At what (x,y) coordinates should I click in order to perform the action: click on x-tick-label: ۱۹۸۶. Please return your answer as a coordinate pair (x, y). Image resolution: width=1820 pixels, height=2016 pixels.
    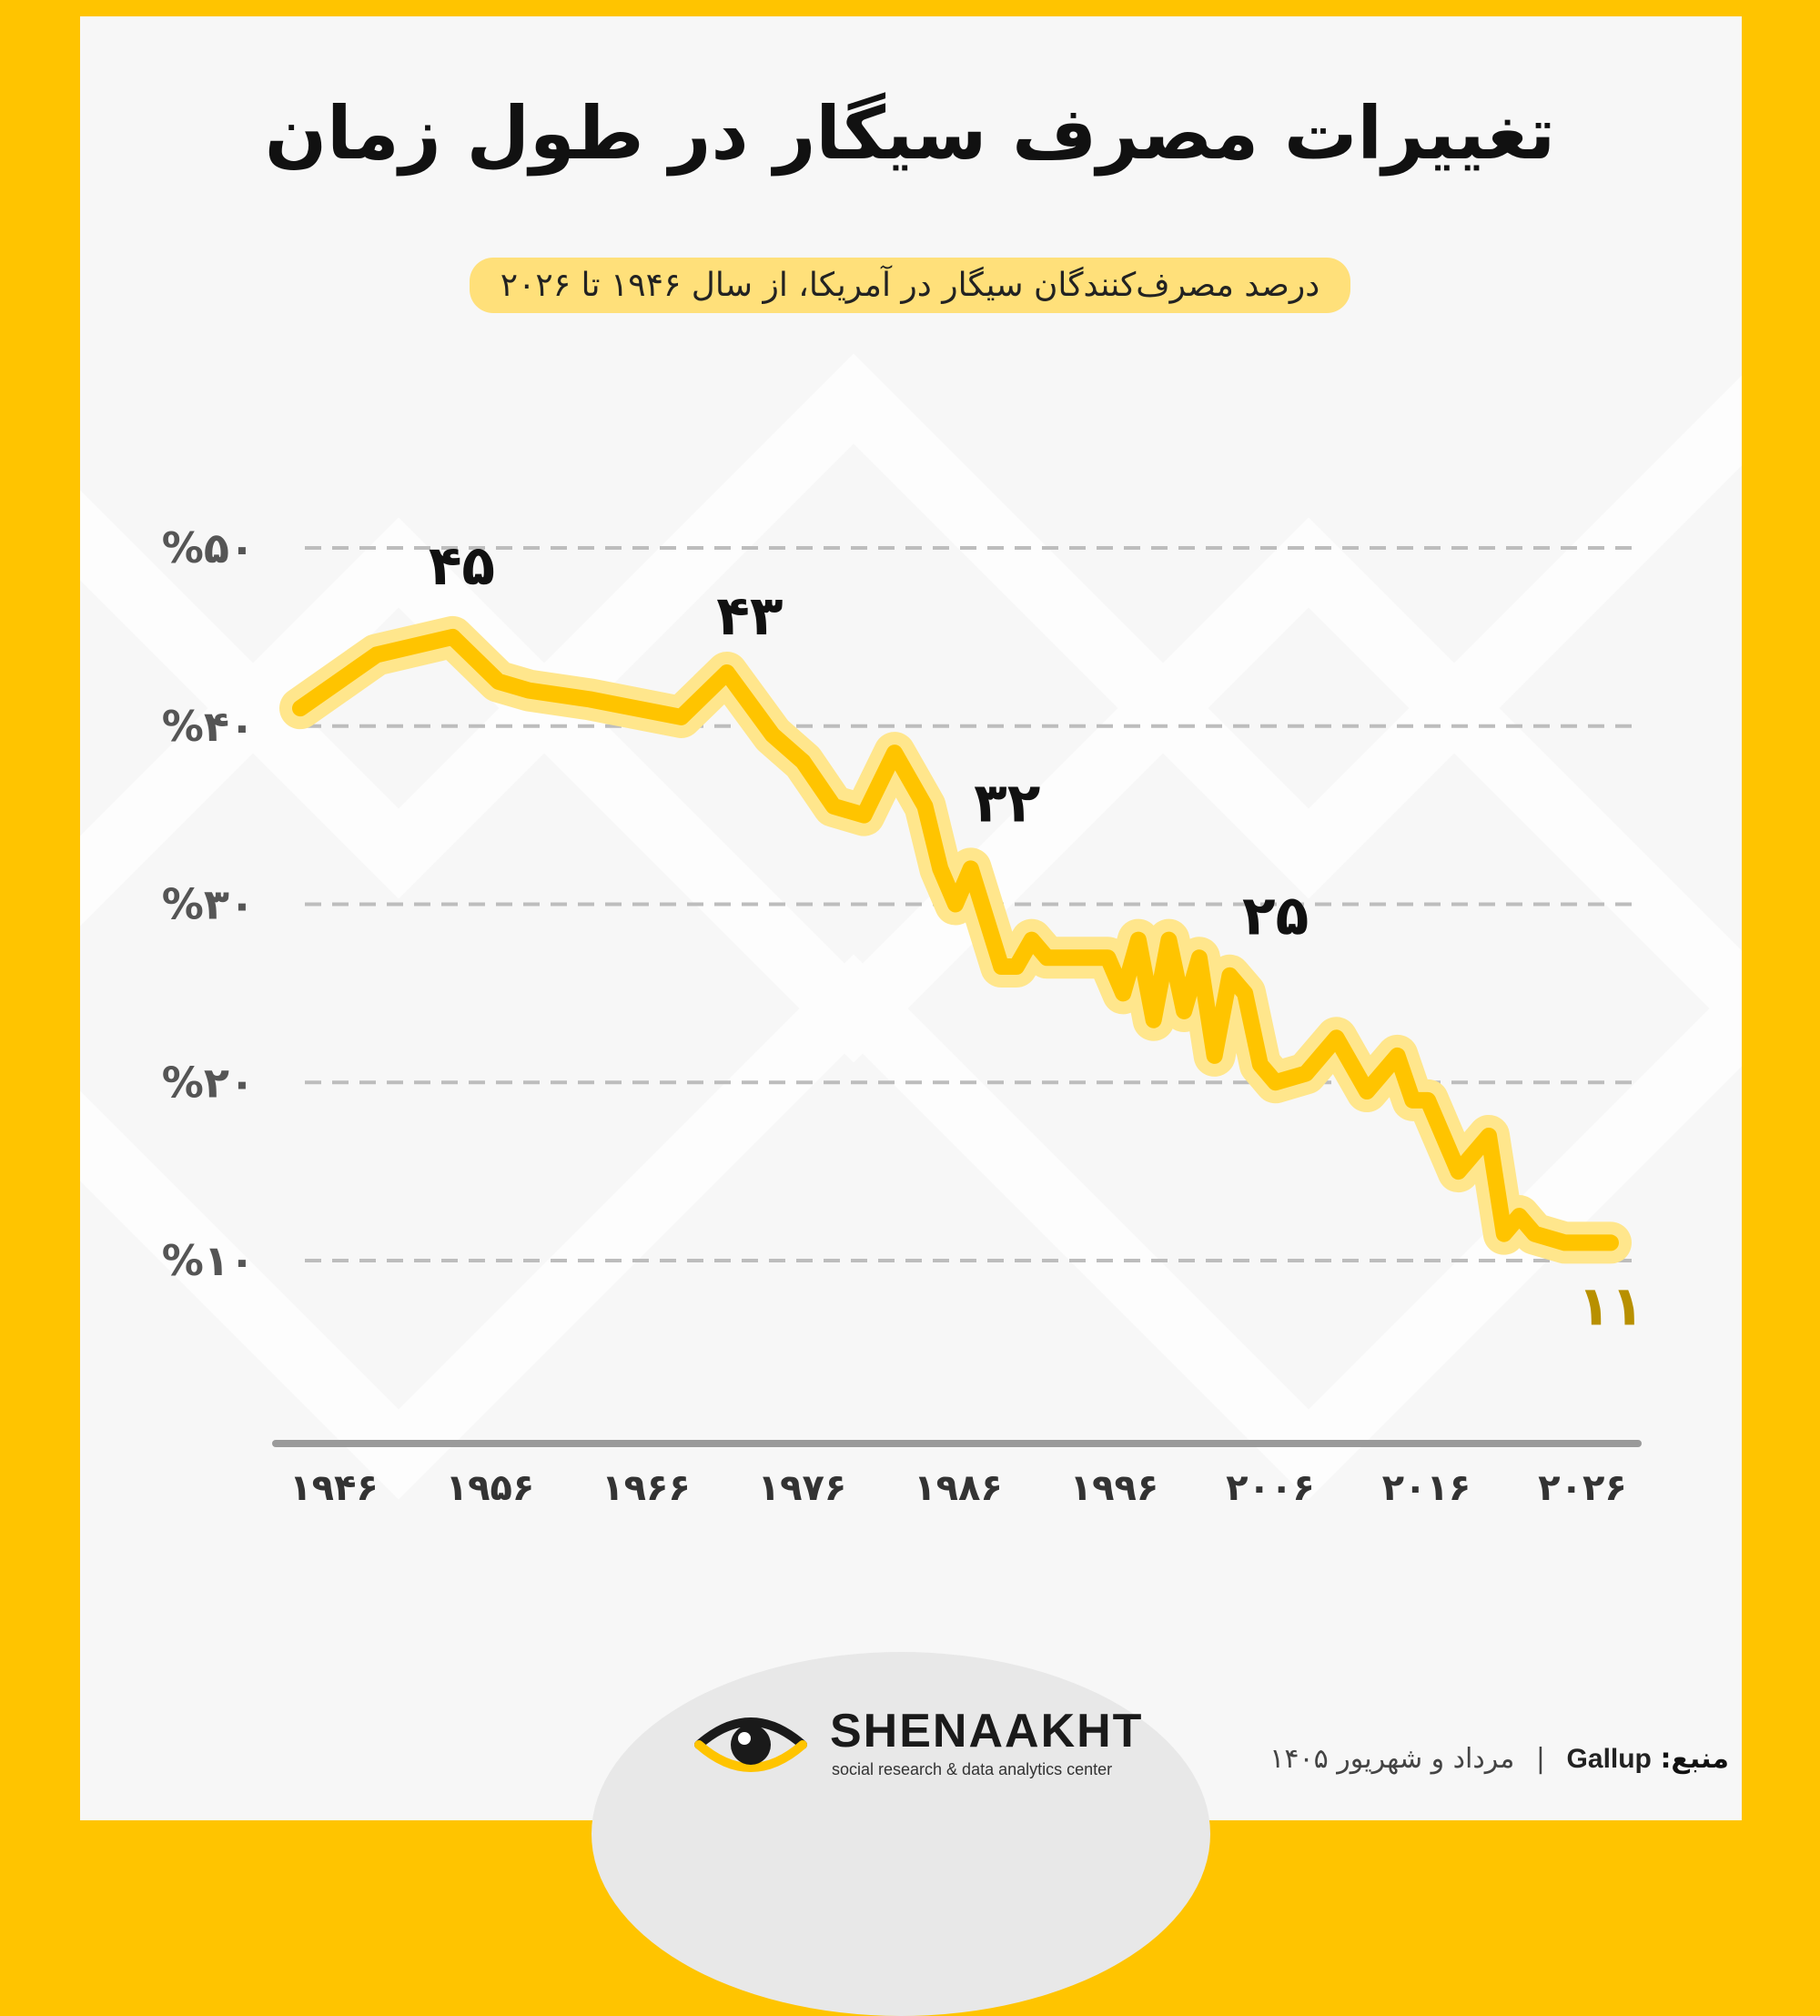
    Looking at the image, I should click on (958, 1488).